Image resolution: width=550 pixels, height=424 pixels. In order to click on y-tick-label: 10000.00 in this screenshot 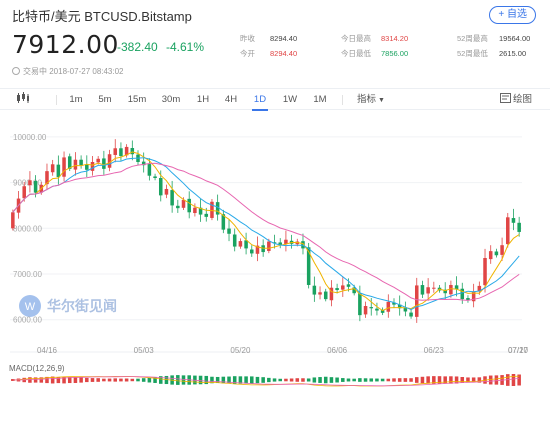, I will do `click(30, 137)`.